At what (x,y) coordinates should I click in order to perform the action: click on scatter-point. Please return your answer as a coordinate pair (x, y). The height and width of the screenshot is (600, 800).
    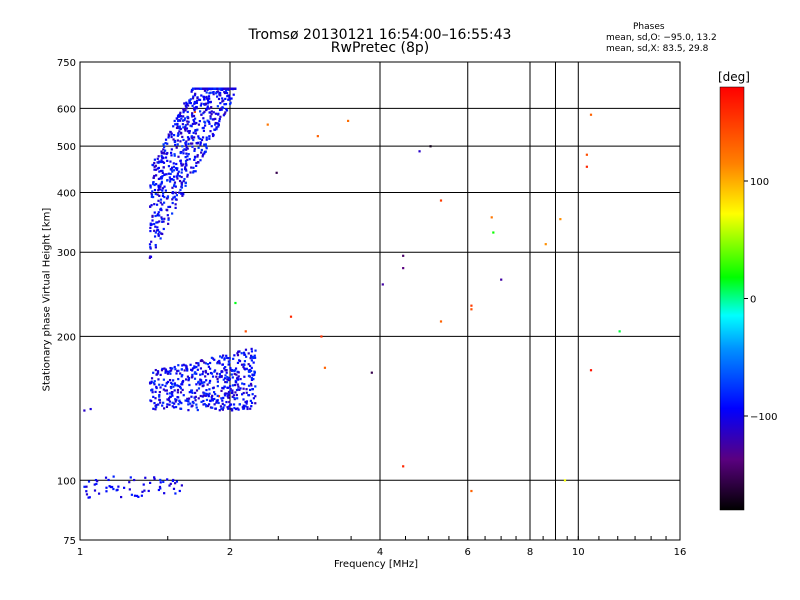
    Looking at the image, I should click on (348, 121).